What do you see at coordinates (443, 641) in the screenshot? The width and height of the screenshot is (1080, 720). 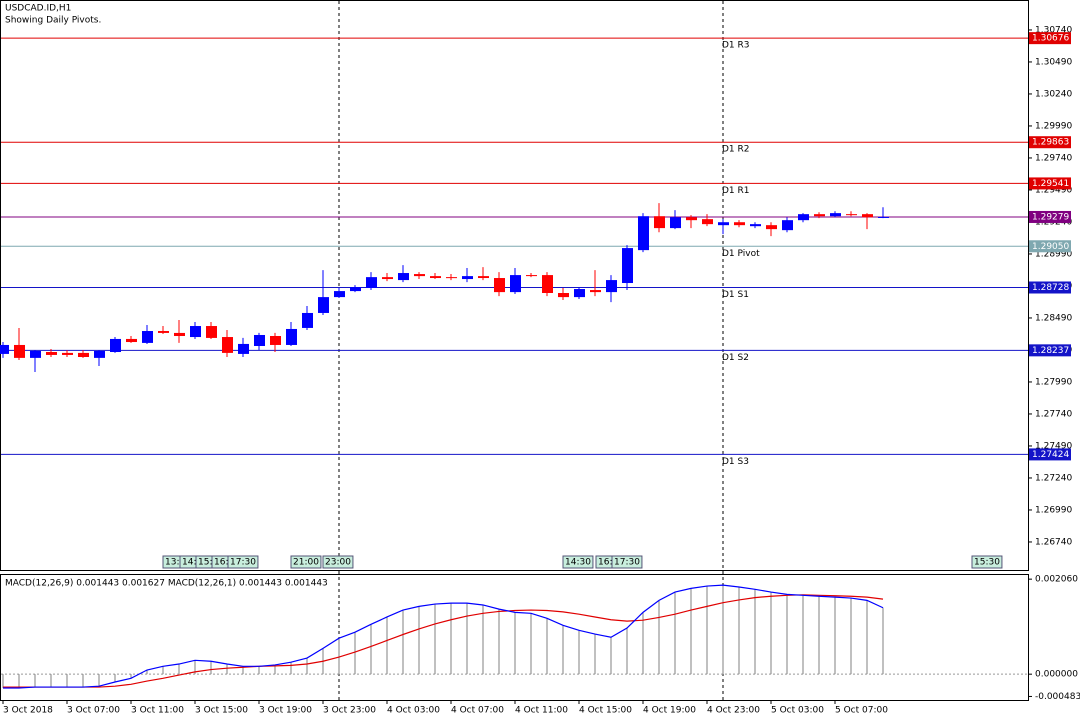 I see `macd-signal-line` at bounding box center [443, 641].